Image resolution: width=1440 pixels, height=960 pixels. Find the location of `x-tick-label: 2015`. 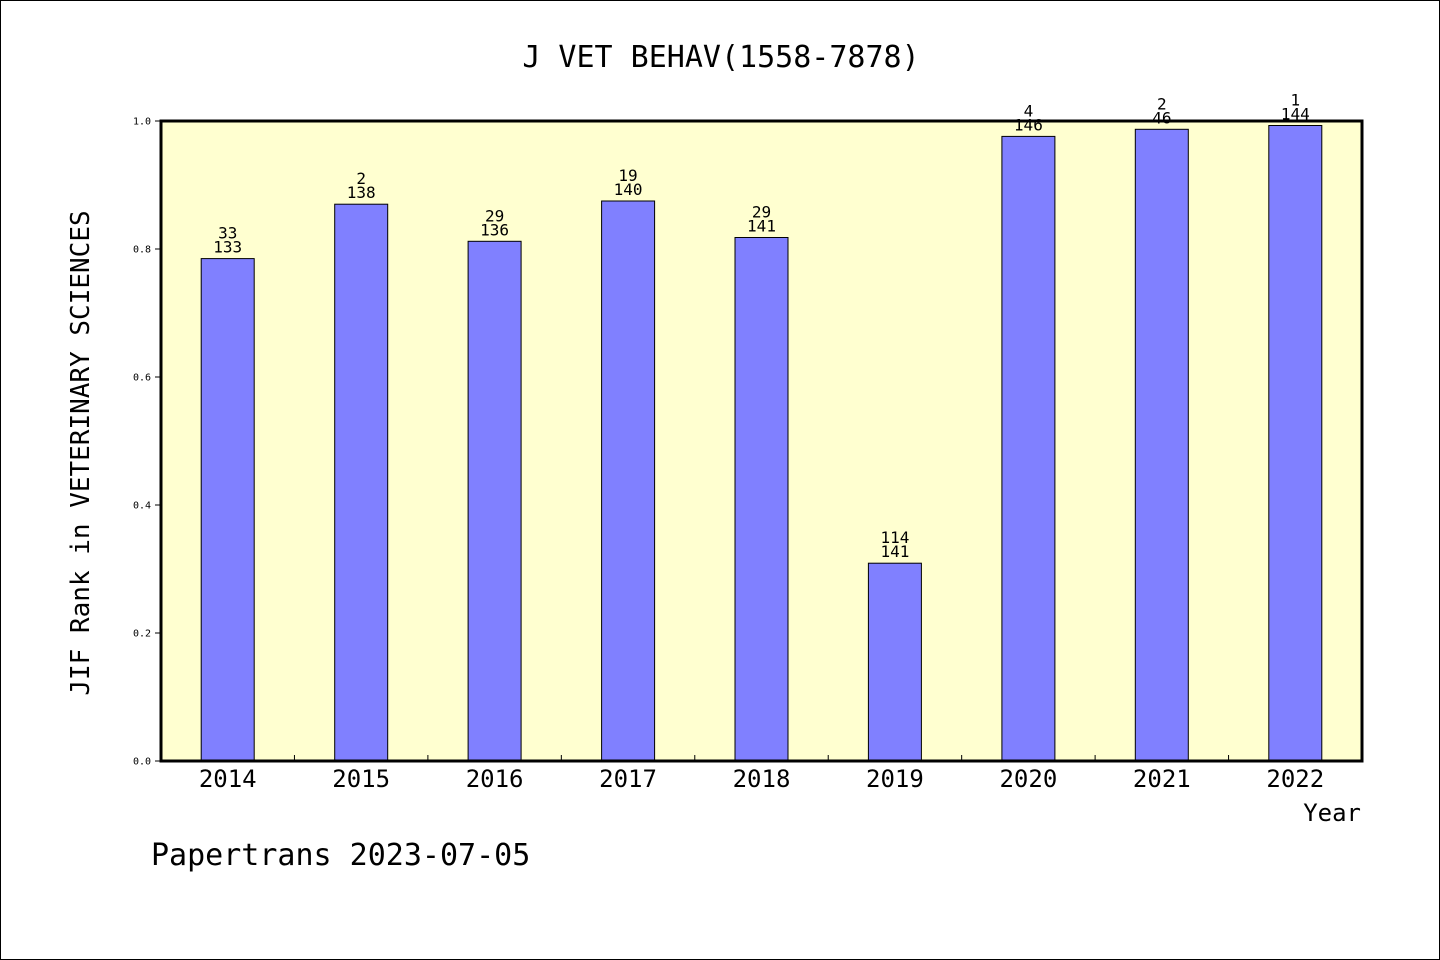

x-tick-label: 2015 is located at coordinates (361, 779).